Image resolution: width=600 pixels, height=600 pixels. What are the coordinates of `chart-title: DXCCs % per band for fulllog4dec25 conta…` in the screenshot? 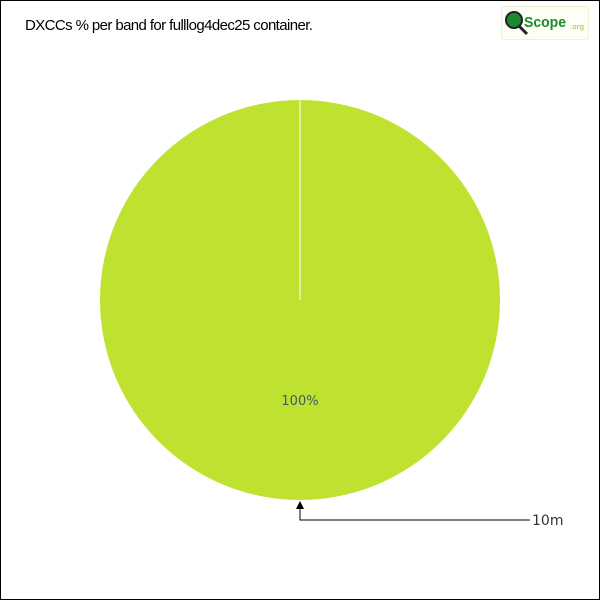 It's located at (169, 25).